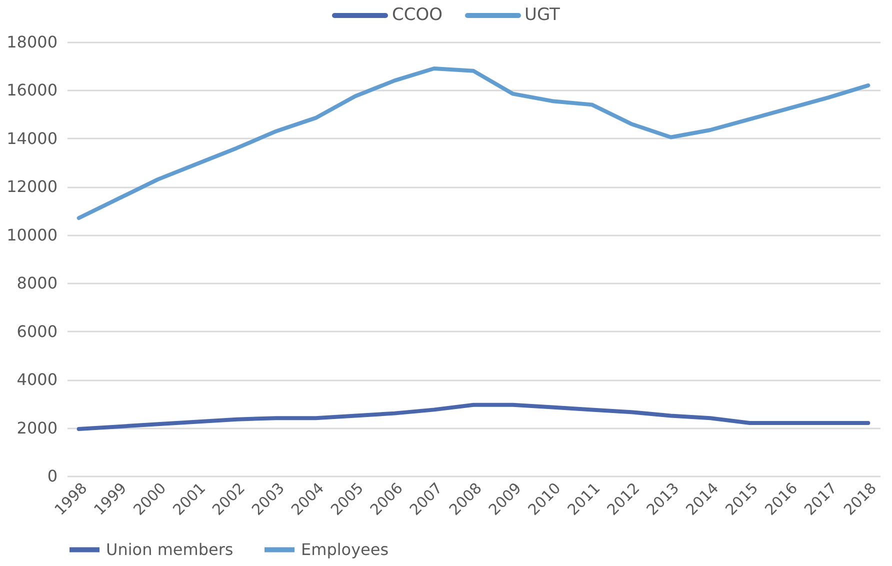 This screenshot has width=892, height=566. Describe the element at coordinates (542, 15) in the screenshot. I see `text: UGT` at that location.